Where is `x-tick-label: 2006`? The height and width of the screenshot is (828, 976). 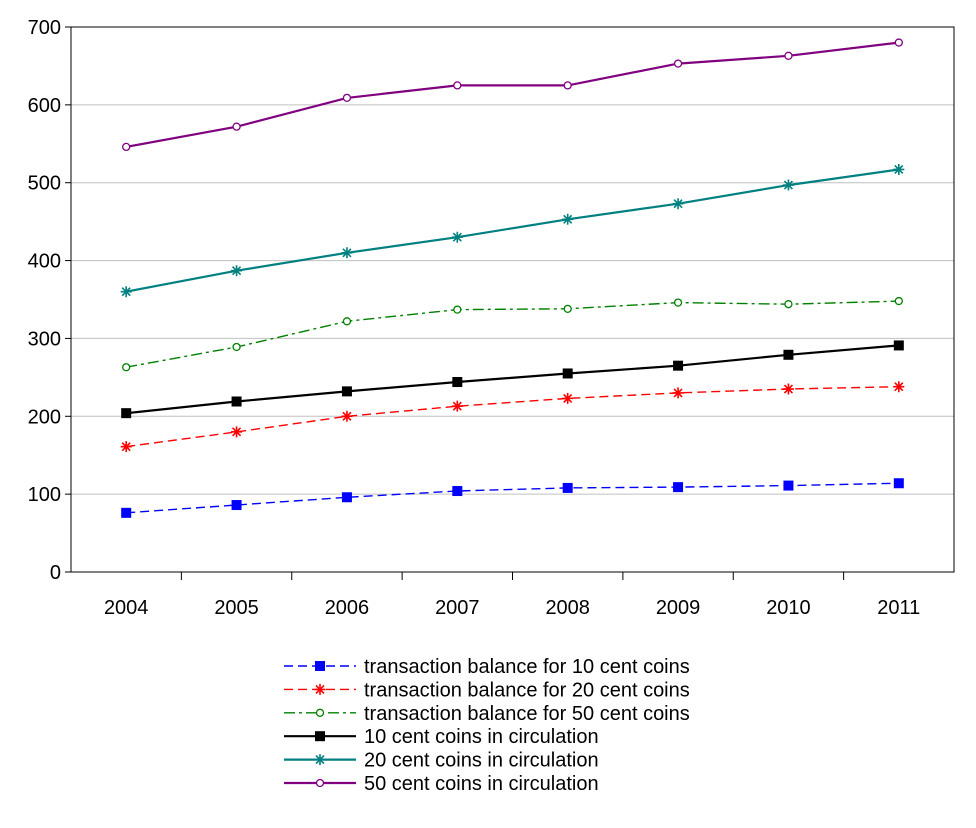 x-tick-label: 2006 is located at coordinates (347, 608).